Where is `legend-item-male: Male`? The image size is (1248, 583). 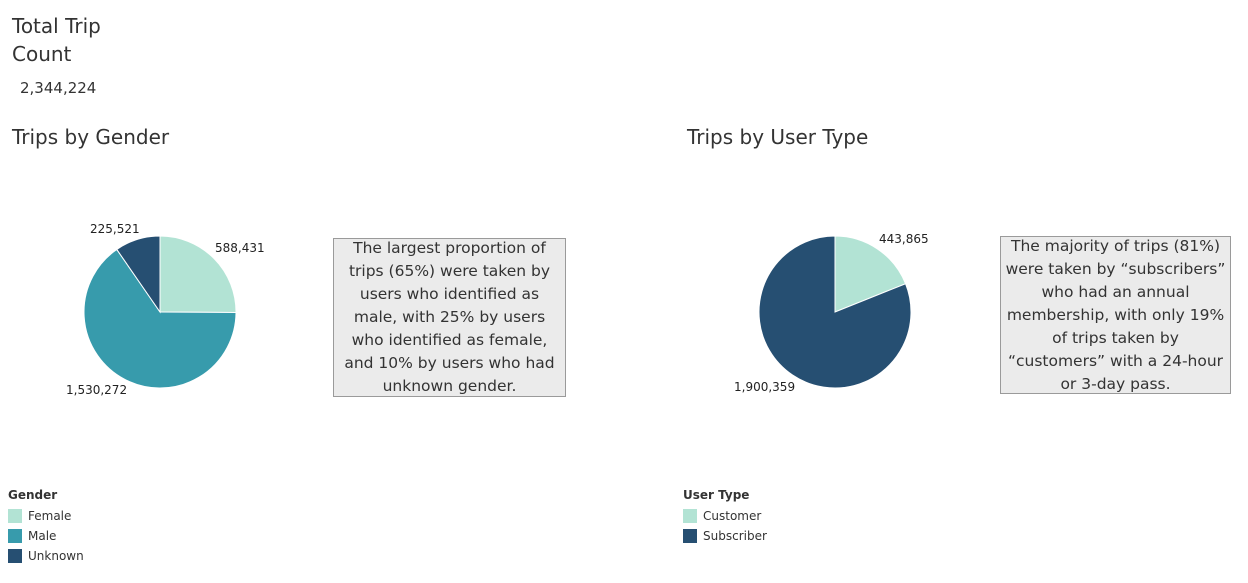
legend-item-male: Male is located at coordinates (46, 536).